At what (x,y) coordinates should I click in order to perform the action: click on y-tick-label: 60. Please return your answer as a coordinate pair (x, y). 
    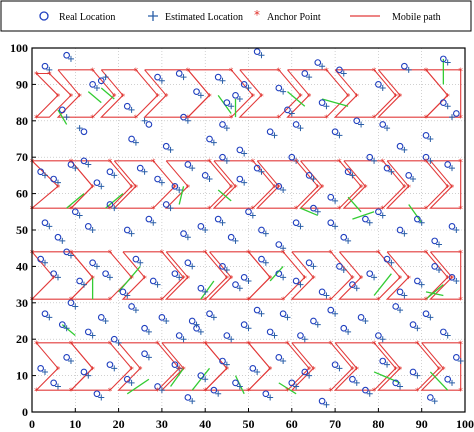
    Looking at the image, I should click on (22, 194).